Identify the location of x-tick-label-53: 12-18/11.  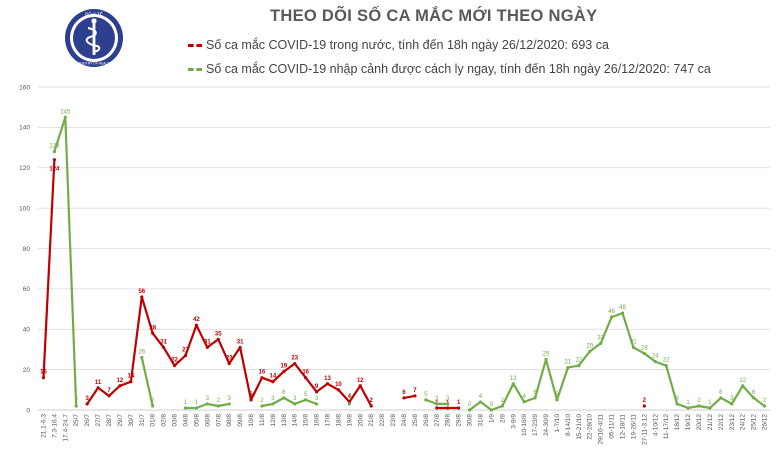
(623, 427).